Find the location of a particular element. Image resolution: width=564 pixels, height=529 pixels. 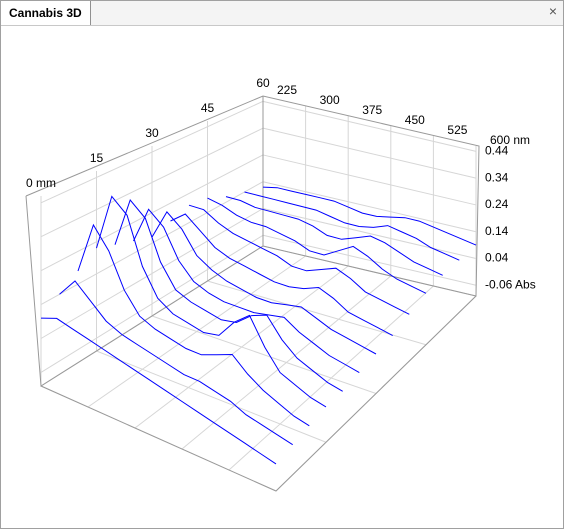

tab: Cannabis 3D is located at coordinates (46, 13).